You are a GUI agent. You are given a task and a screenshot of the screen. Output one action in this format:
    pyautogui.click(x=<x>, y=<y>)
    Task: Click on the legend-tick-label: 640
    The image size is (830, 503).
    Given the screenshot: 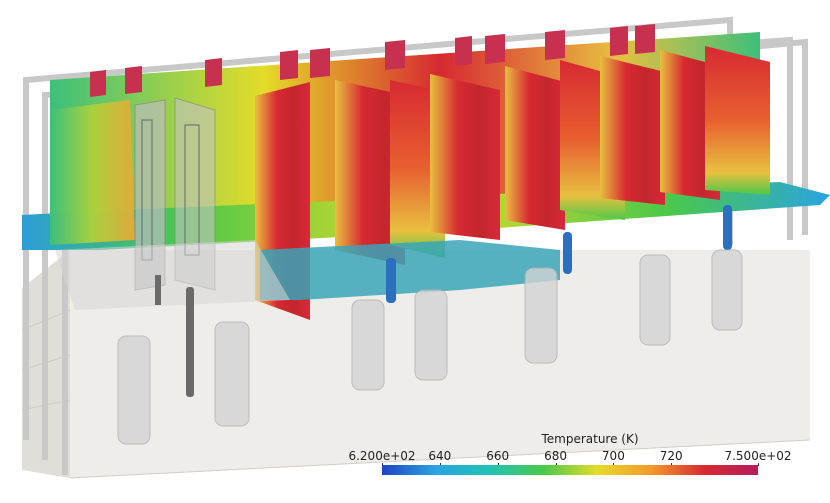 What is the action you would take?
    pyautogui.click(x=440, y=456)
    